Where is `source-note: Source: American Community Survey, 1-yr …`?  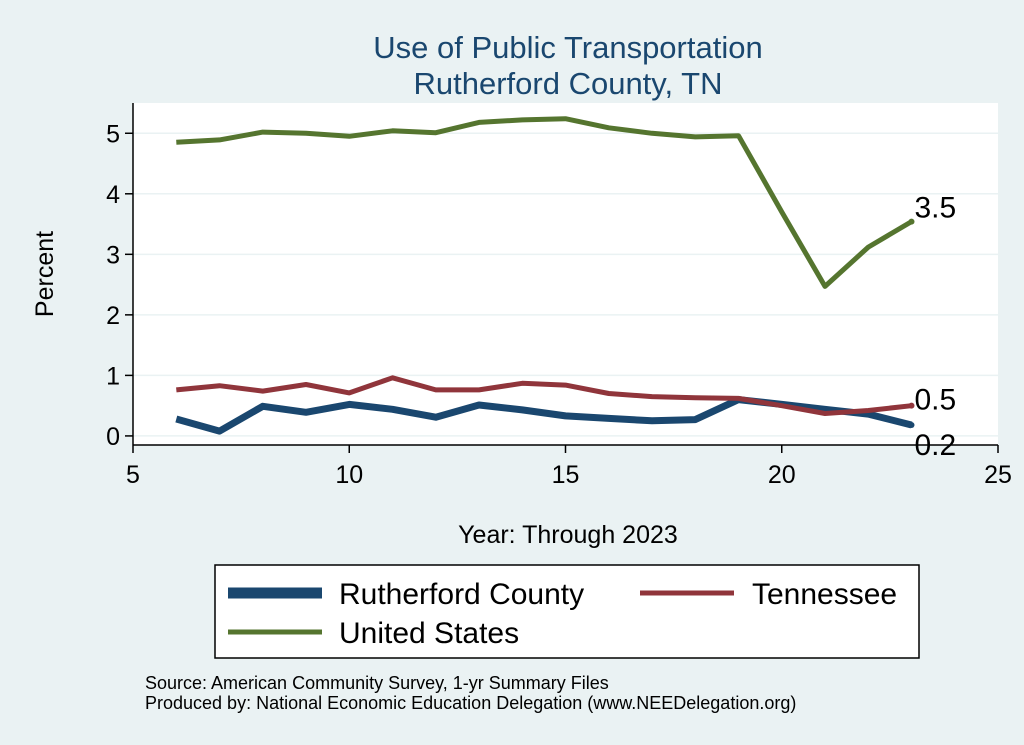 source-note: Source: American Community Survey, 1-yr … is located at coordinates (377, 683).